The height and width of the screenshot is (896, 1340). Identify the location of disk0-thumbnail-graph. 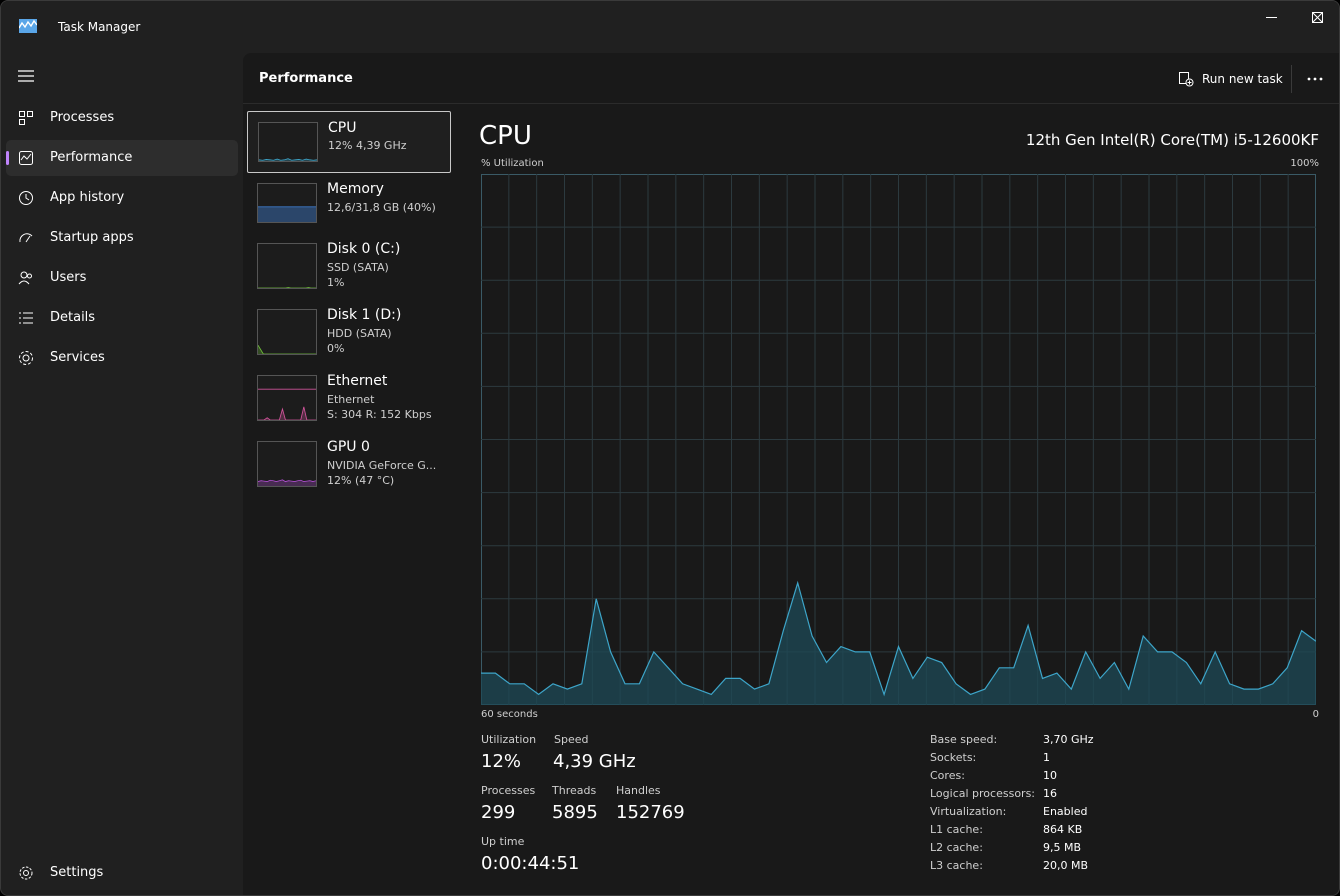
(287, 266).